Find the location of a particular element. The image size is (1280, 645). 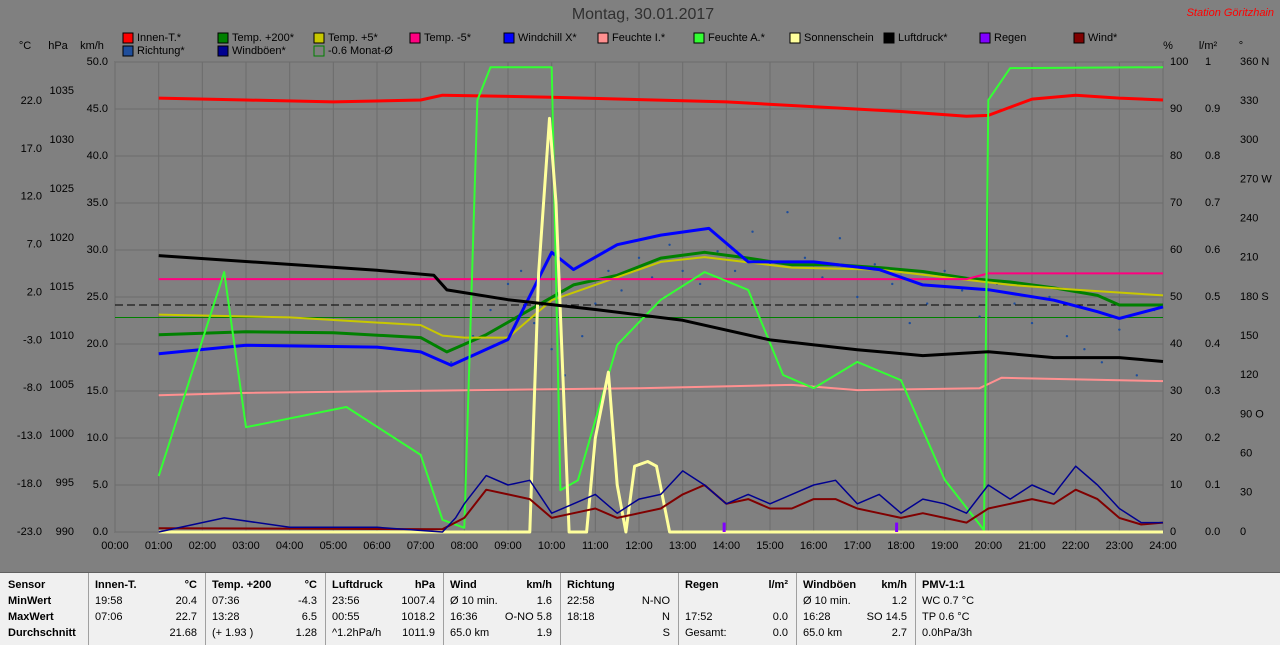

y-tick-label: 7.0 is located at coordinates (34, 245).